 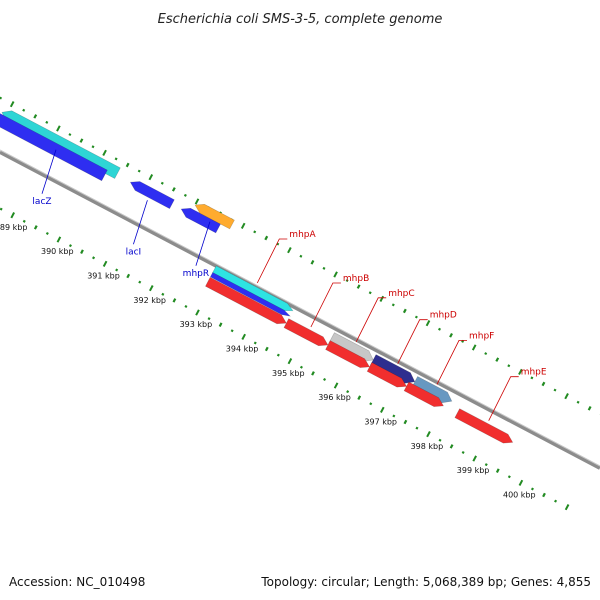 I want to click on gene-label: mhpR, so click(x=196, y=274).